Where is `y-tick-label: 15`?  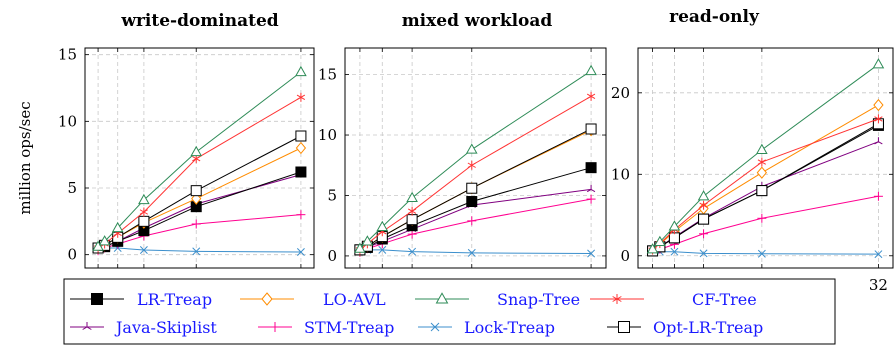
y-tick-label: 15 is located at coordinates (67, 55).